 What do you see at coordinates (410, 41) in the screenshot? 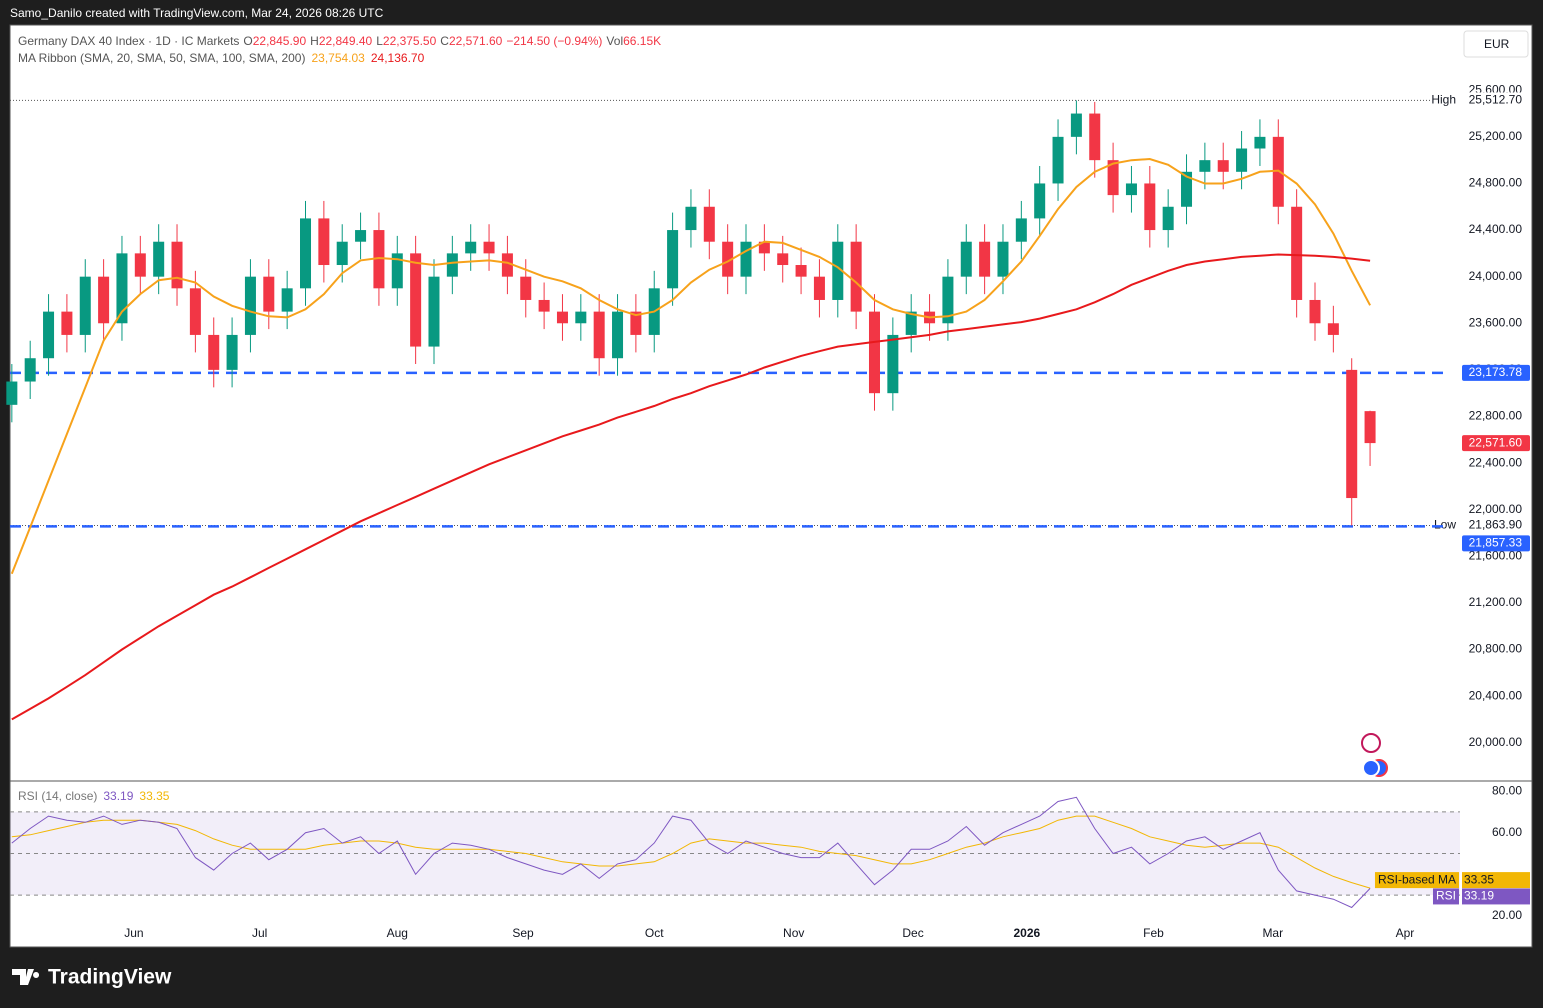
I see `legend-value: 22,375.50` at bounding box center [410, 41].